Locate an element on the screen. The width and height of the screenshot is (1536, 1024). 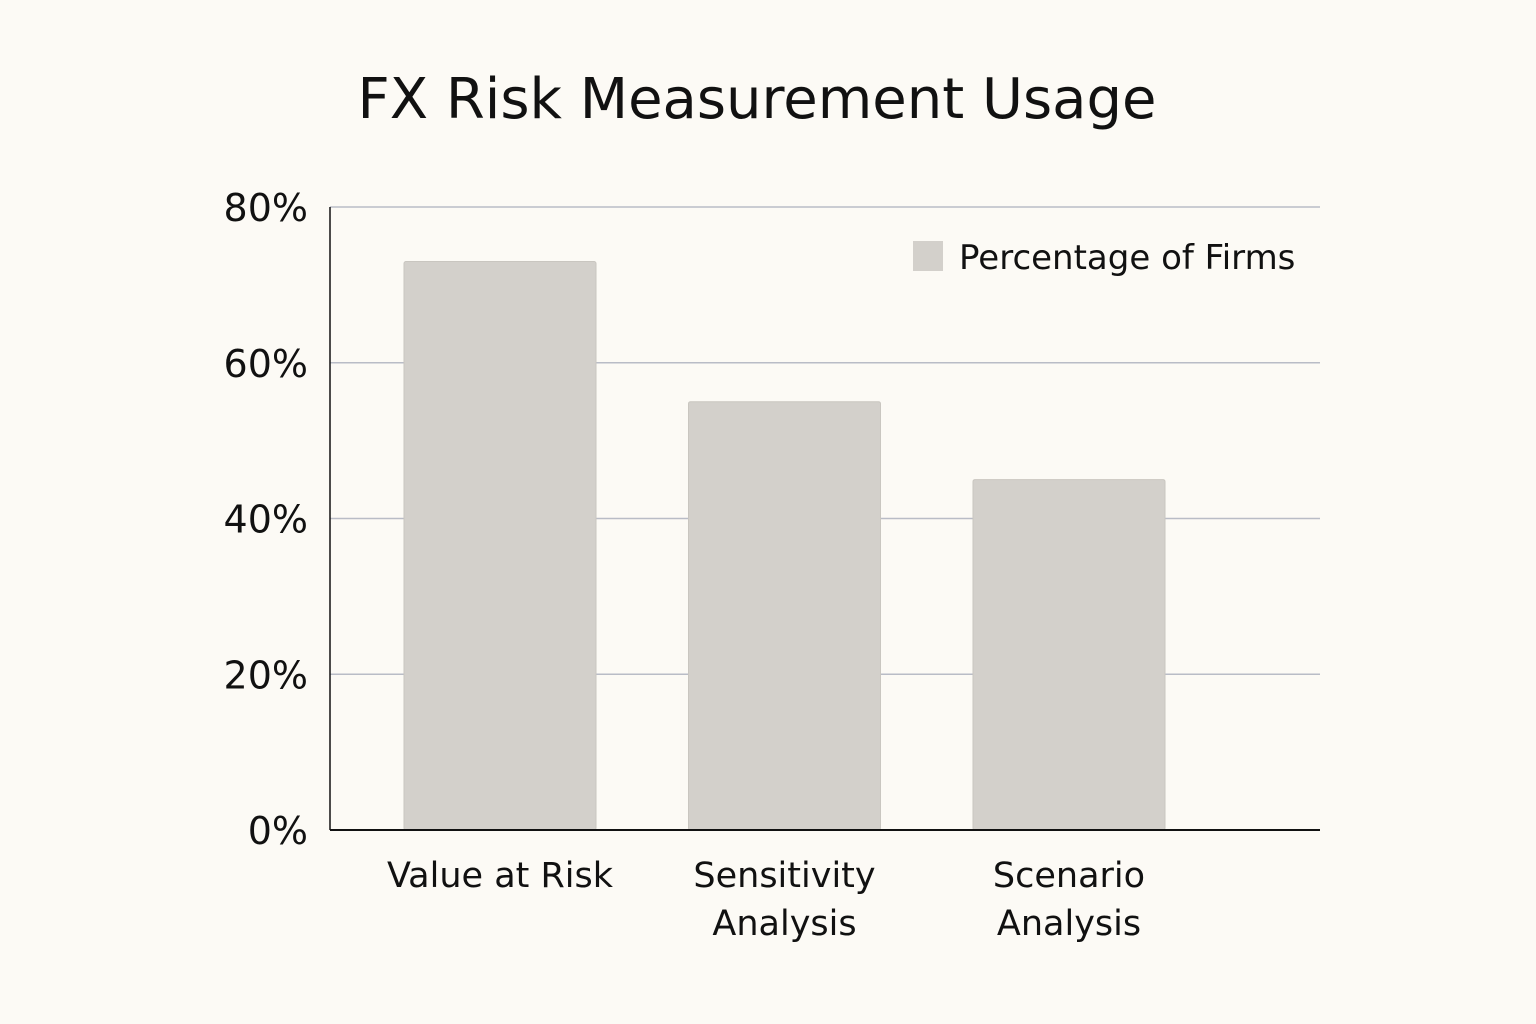
legend-swatch is located at coordinates (928, 256).